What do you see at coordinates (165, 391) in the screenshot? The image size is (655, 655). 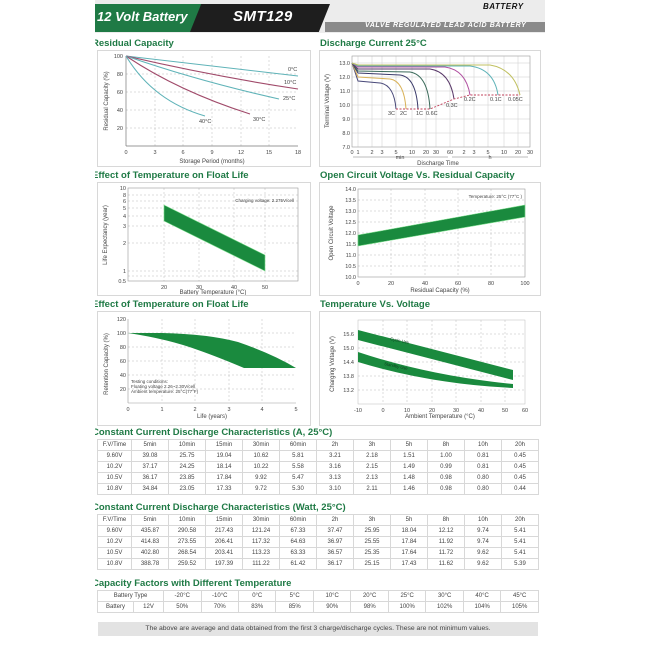 I see `svg-text:Ambient temperature: 25°C(77°F: Ambient temperature: 25°C(77°F)` at bounding box center [165, 391].